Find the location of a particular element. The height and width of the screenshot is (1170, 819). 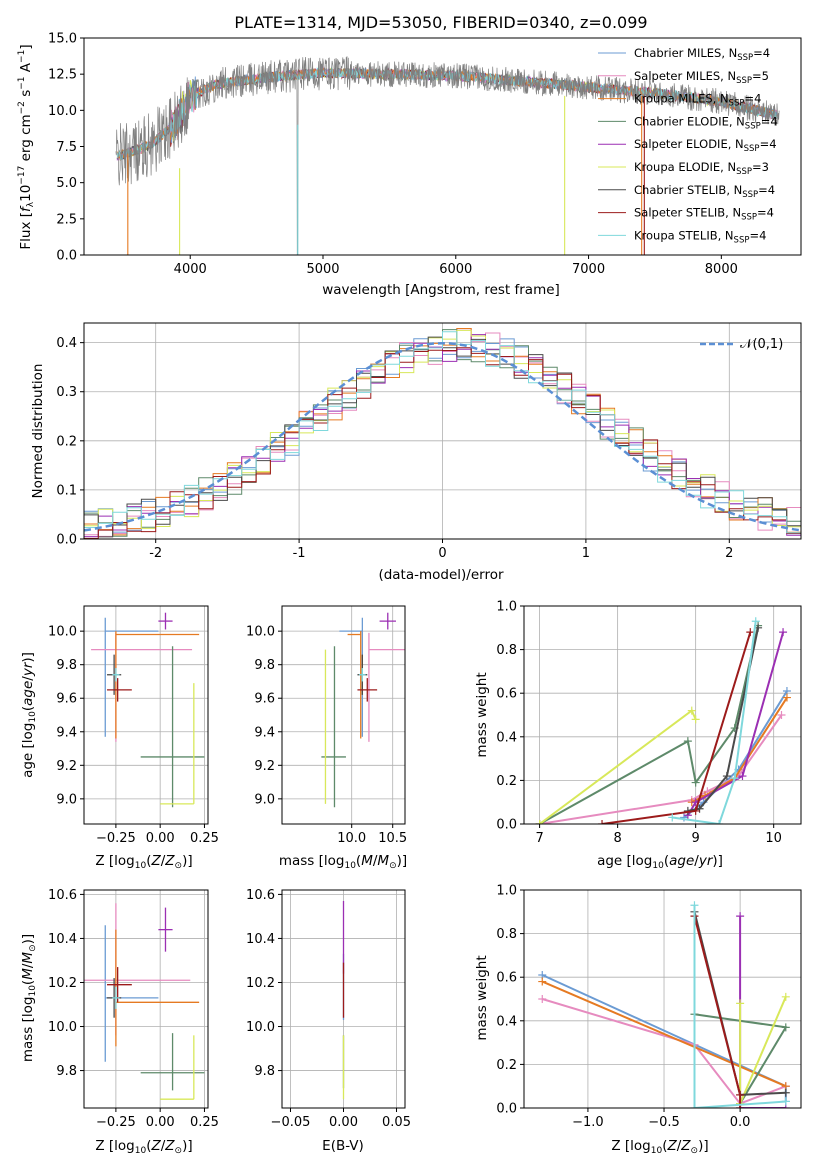

axes-frame is located at coordinates (343, 999).